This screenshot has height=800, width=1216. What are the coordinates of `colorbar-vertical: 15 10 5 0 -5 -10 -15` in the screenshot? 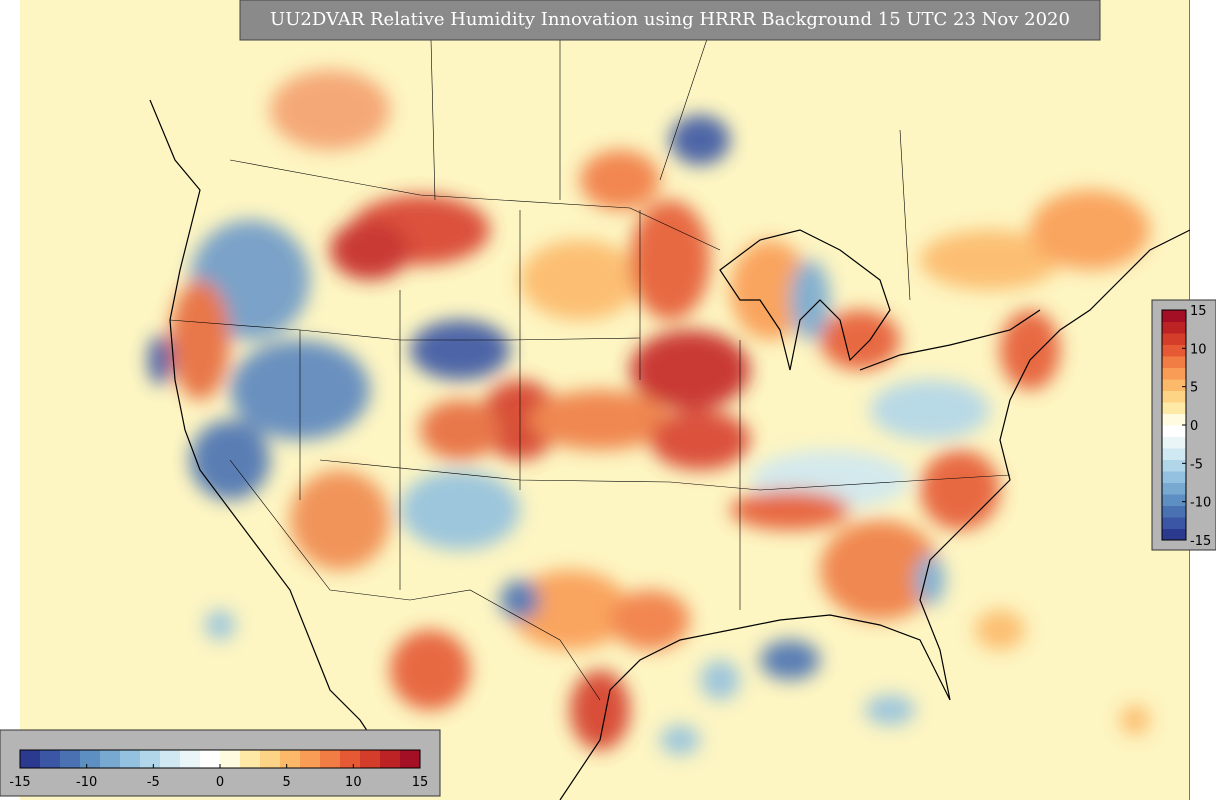 It's located at (1186, 426).